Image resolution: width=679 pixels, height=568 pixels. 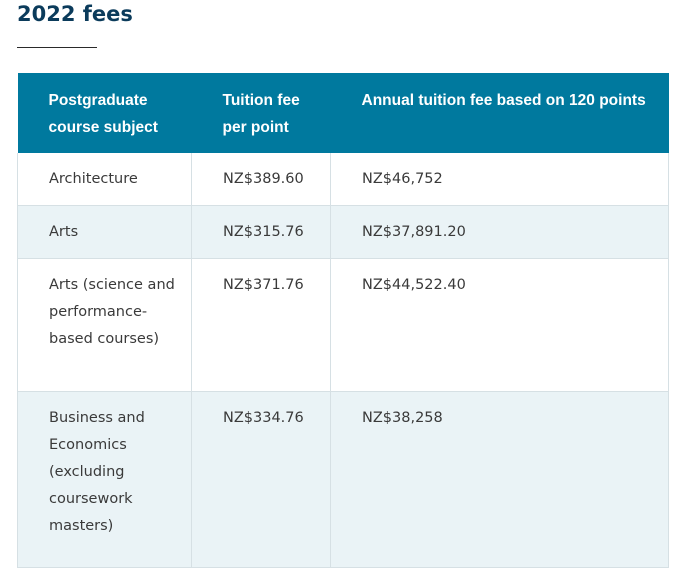 What do you see at coordinates (75, 14) in the screenshot?
I see `page-title: 2022 fees` at bounding box center [75, 14].